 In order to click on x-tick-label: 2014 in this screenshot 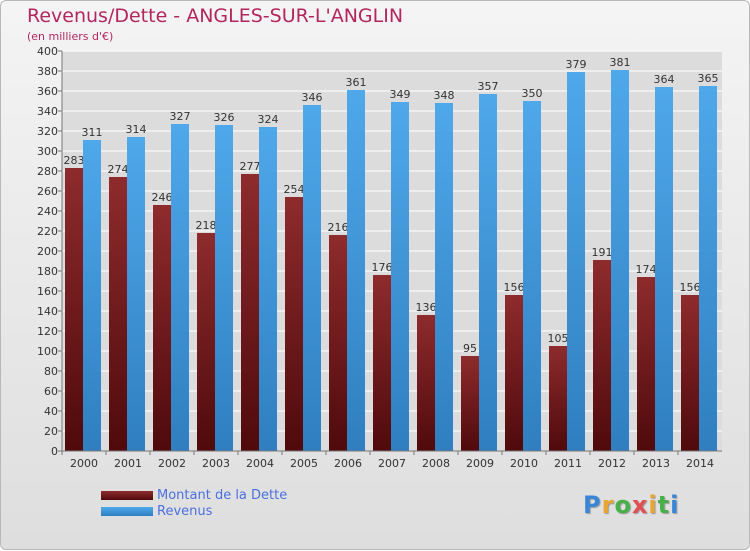, I will do `click(700, 463)`.